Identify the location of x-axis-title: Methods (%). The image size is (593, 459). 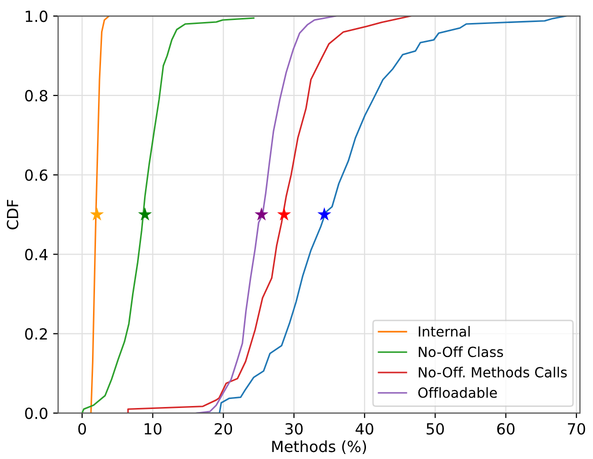
(319, 447).